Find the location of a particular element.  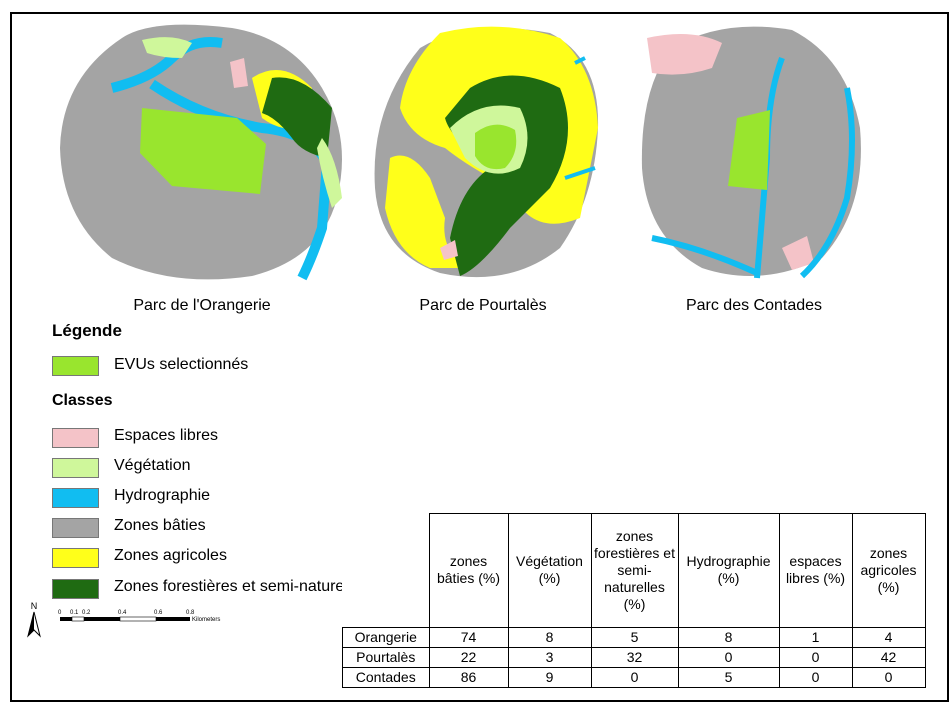

map-label-contades: Parc des Contades is located at coordinates (754, 305).